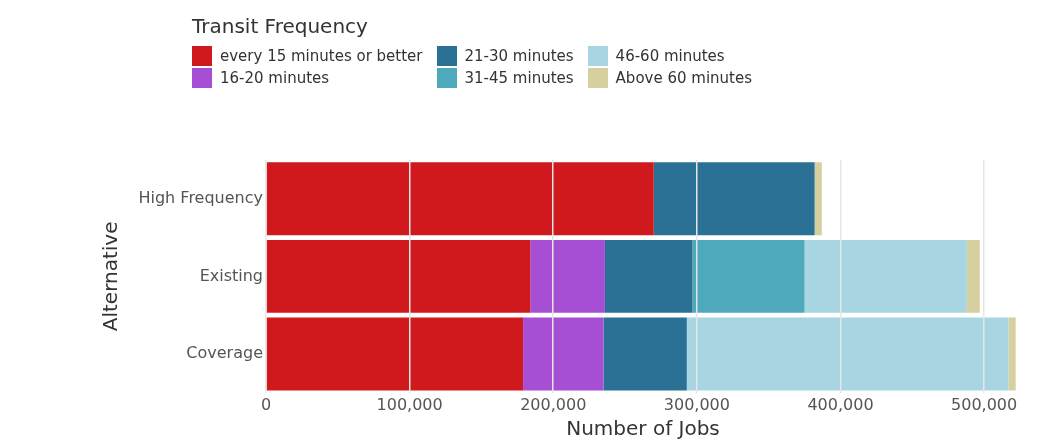 The image size is (1044, 446). I want to click on x-tick-label: 500,000, so click(984, 404).